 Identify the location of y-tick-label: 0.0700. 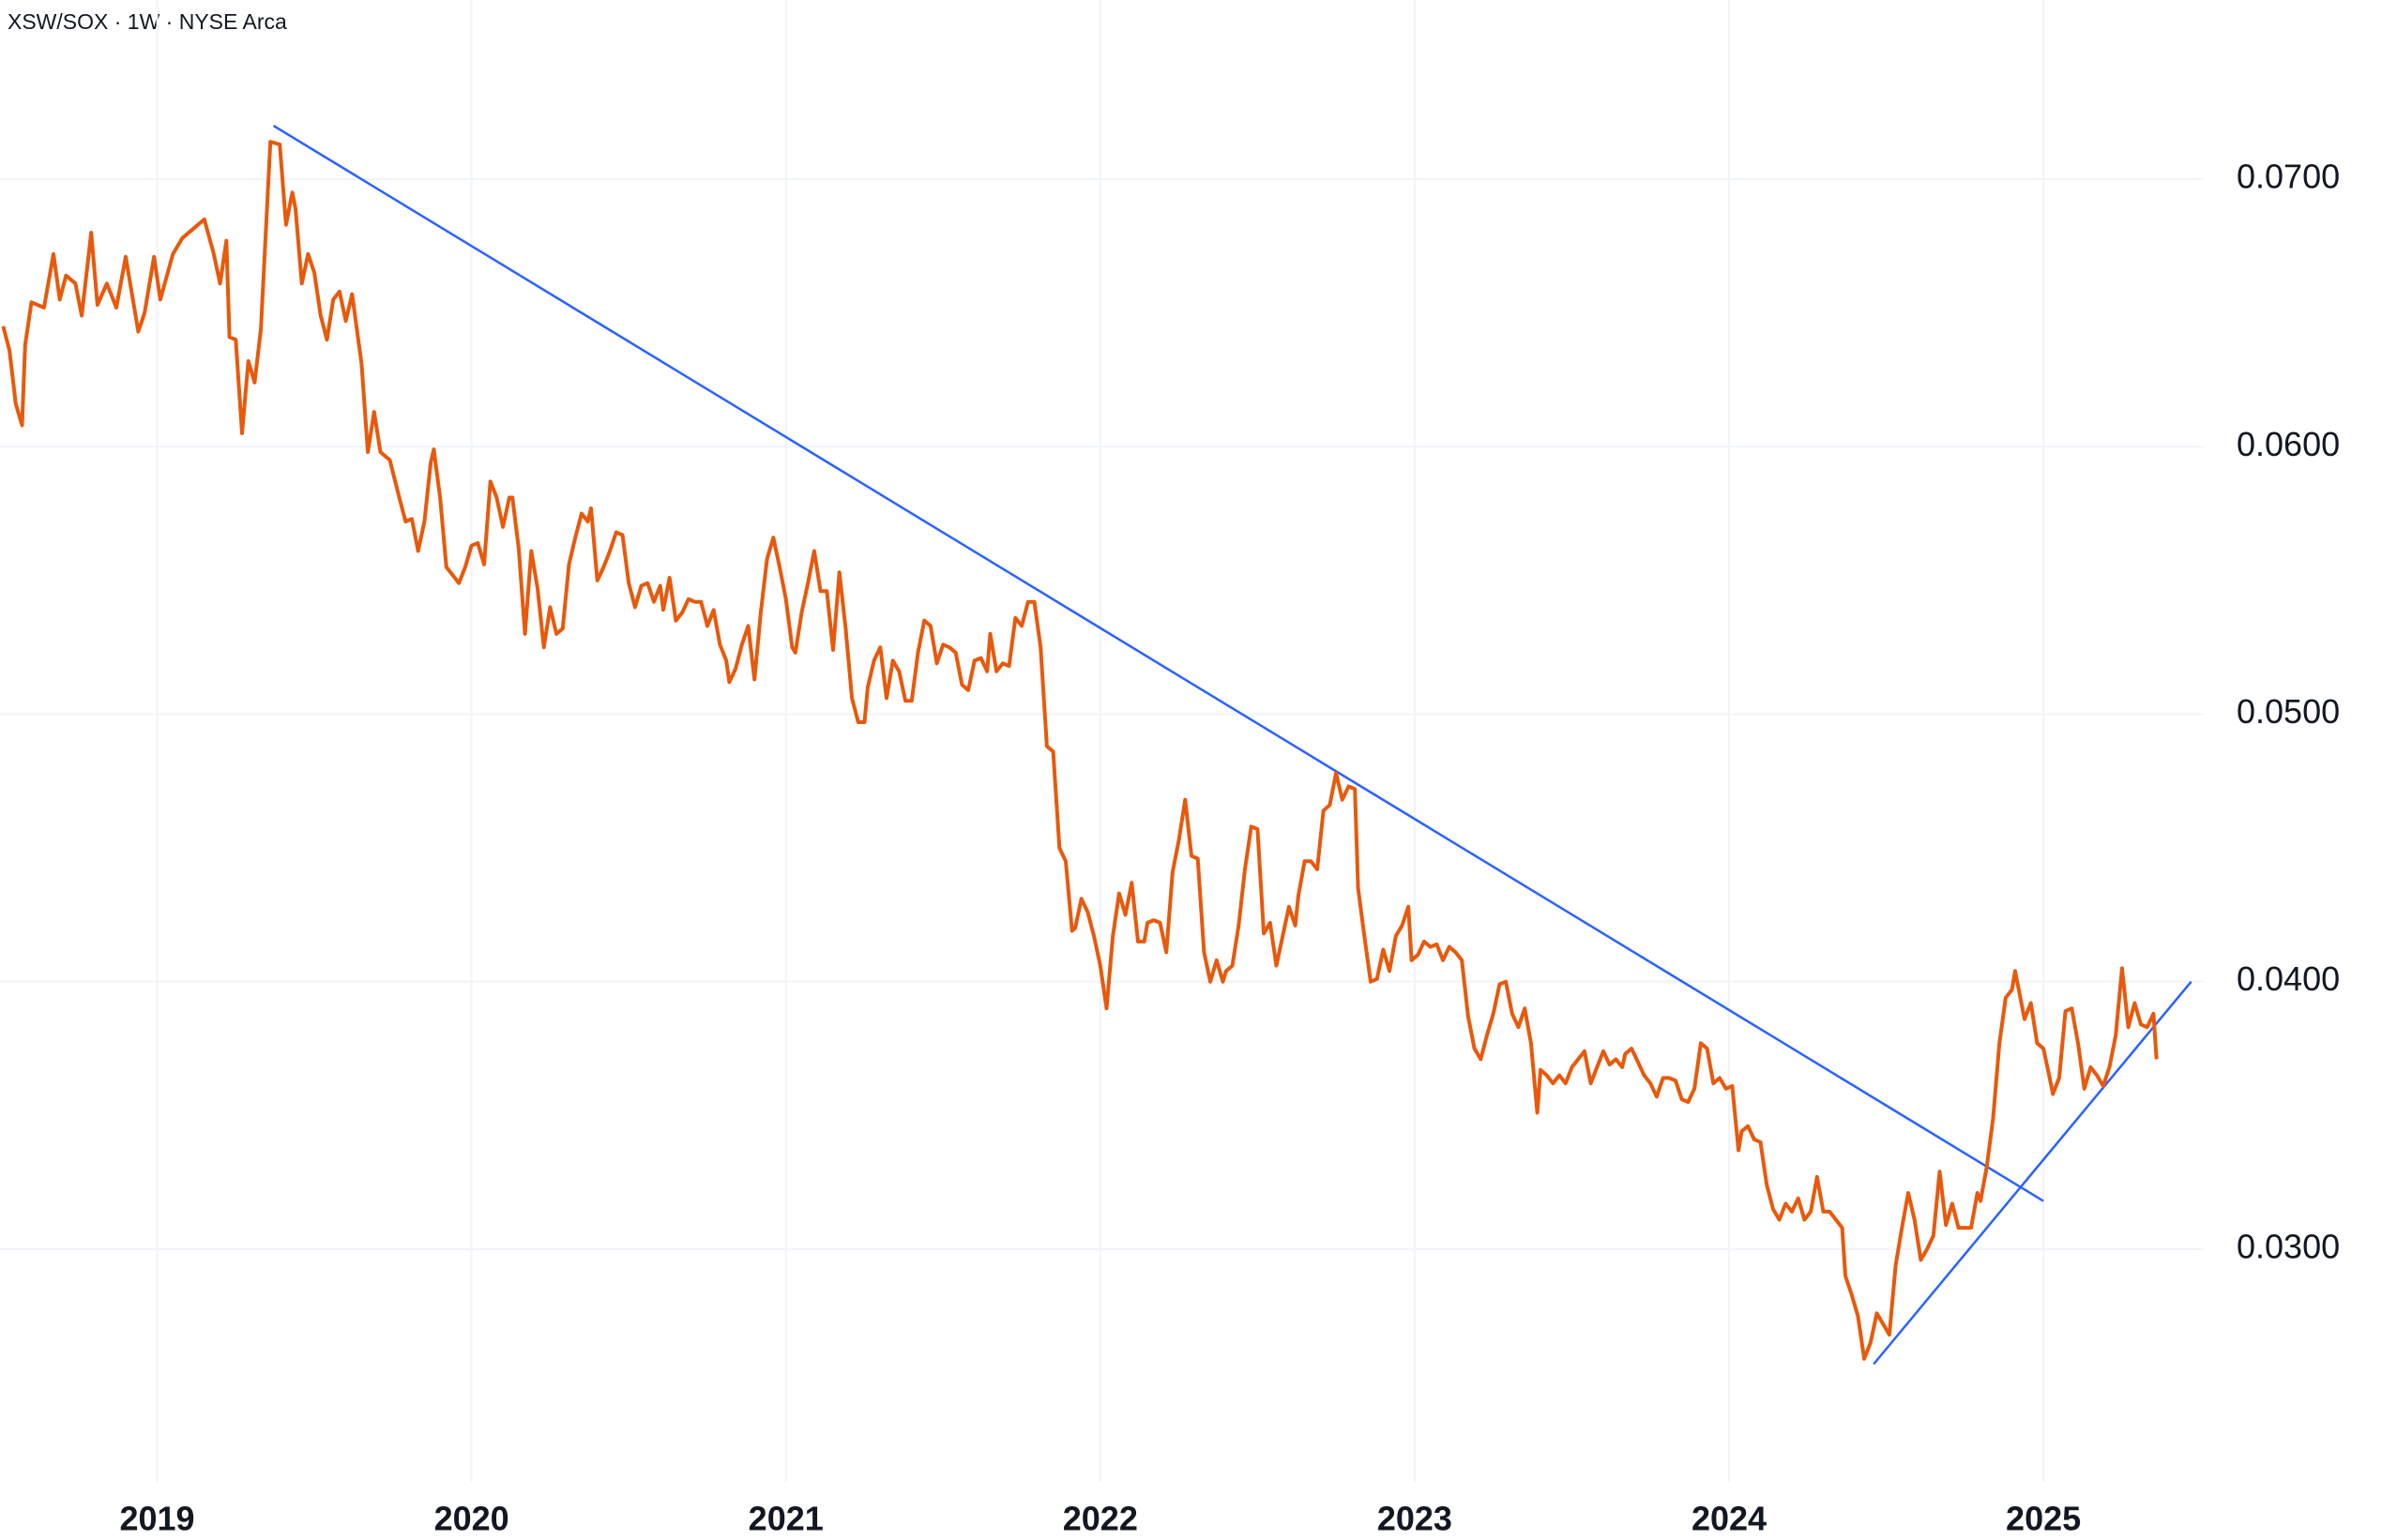
(2288, 177).